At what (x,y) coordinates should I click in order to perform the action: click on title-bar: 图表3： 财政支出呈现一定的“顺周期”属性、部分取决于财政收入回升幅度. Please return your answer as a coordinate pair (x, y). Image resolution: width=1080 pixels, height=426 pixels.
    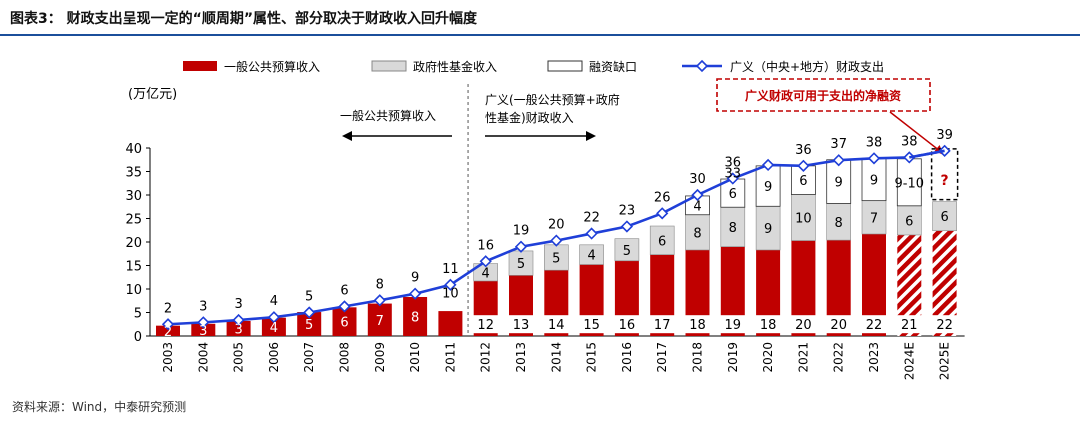
    Looking at the image, I should click on (540, 18).